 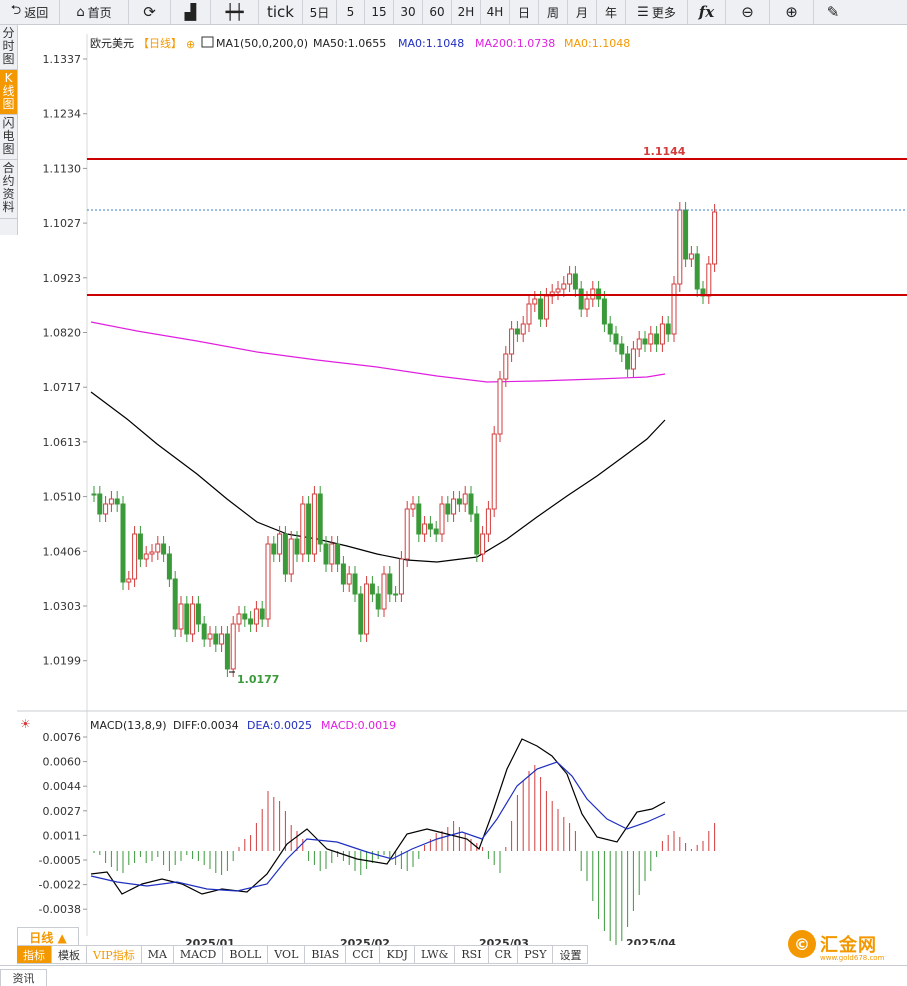 What do you see at coordinates (466, 12) in the screenshot?
I see `period-2h: 2H` at bounding box center [466, 12].